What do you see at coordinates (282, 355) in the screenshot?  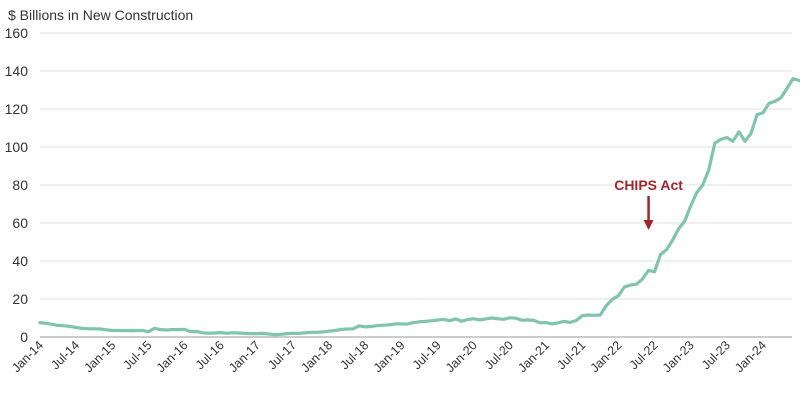 I see `x-tick-label: Jul-17` at bounding box center [282, 355].